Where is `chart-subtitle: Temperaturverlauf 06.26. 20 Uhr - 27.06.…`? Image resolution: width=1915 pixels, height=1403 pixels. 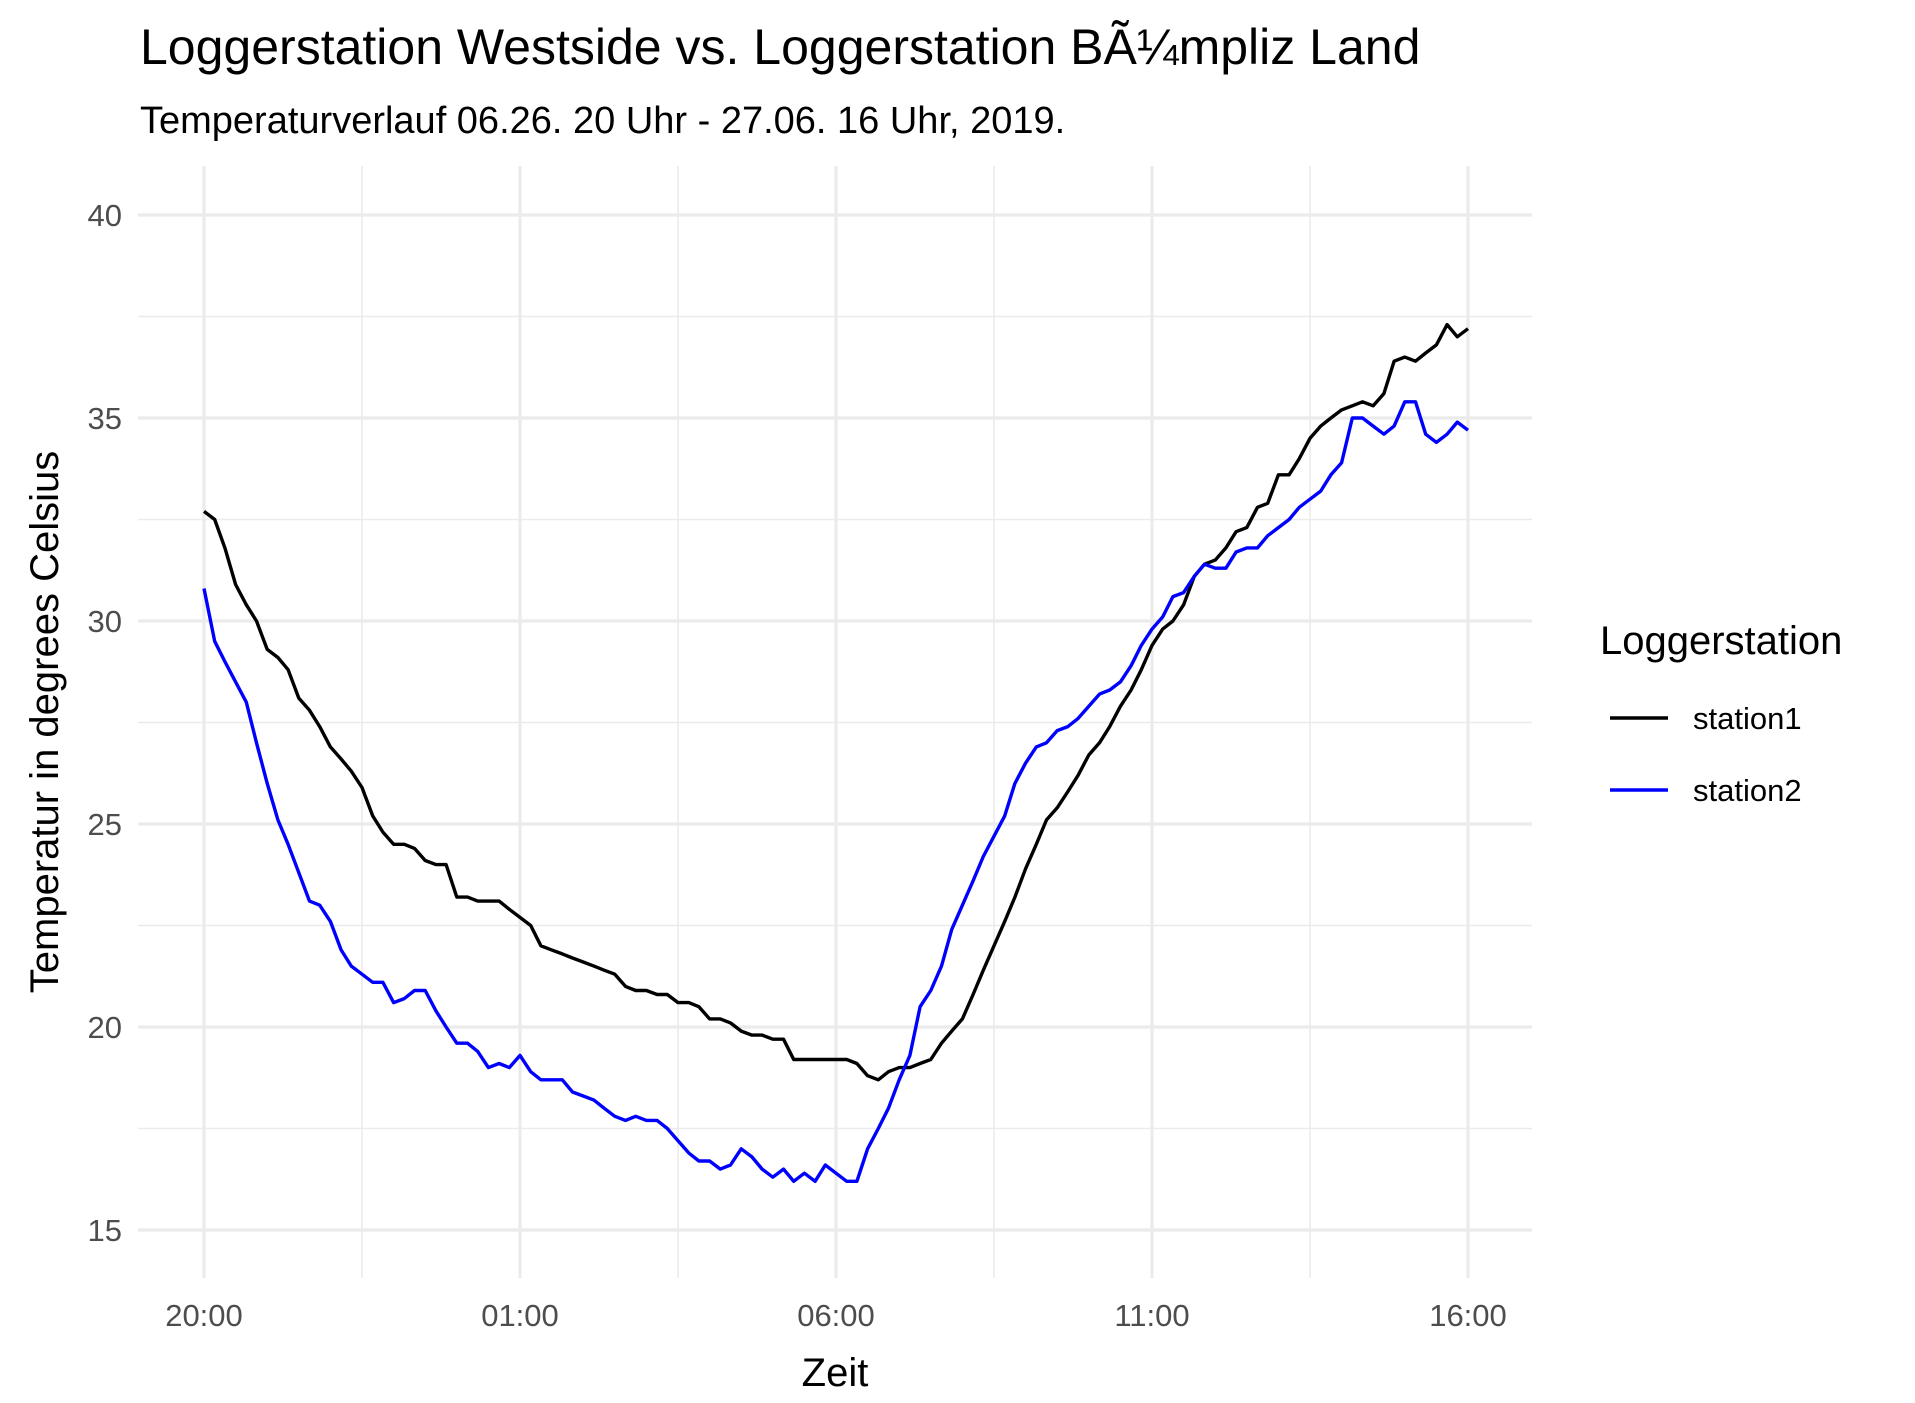
chart-subtitle: Temperaturverlauf 06.26. 20 Uhr - 27.06.… is located at coordinates (602, 121).